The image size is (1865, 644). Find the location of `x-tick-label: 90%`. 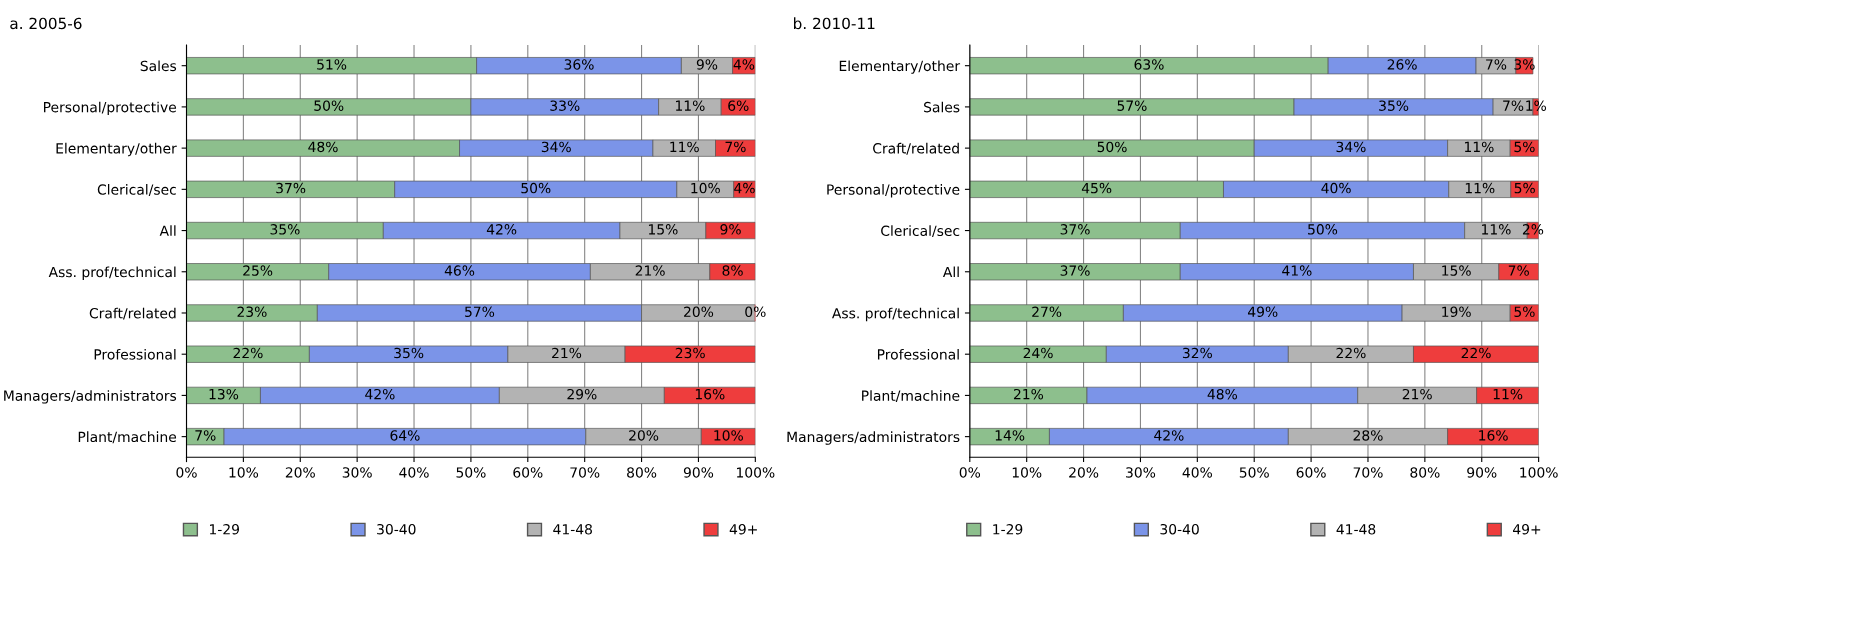

x-tick-label: 90% is located at coordinates (1482, 472).